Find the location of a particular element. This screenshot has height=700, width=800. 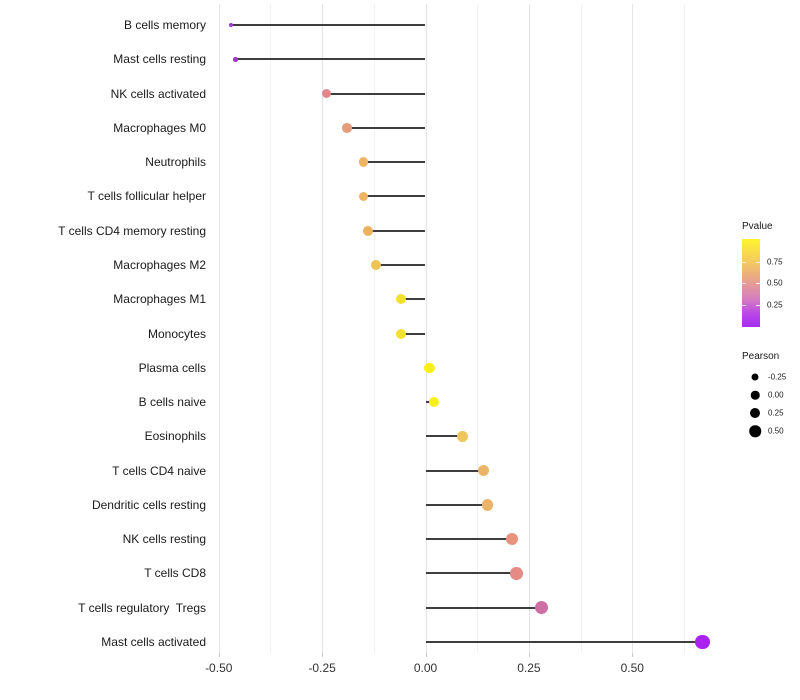

y-axis-label: Dendritic cells resting is located at coordinates (148, 504).